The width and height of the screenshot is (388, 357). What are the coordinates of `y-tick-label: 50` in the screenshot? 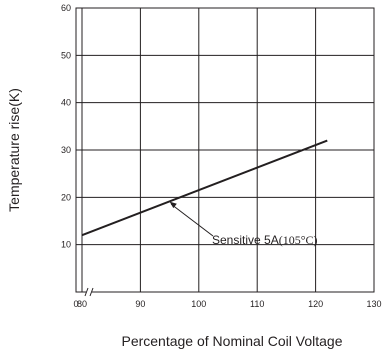 It's located at (66, 55).